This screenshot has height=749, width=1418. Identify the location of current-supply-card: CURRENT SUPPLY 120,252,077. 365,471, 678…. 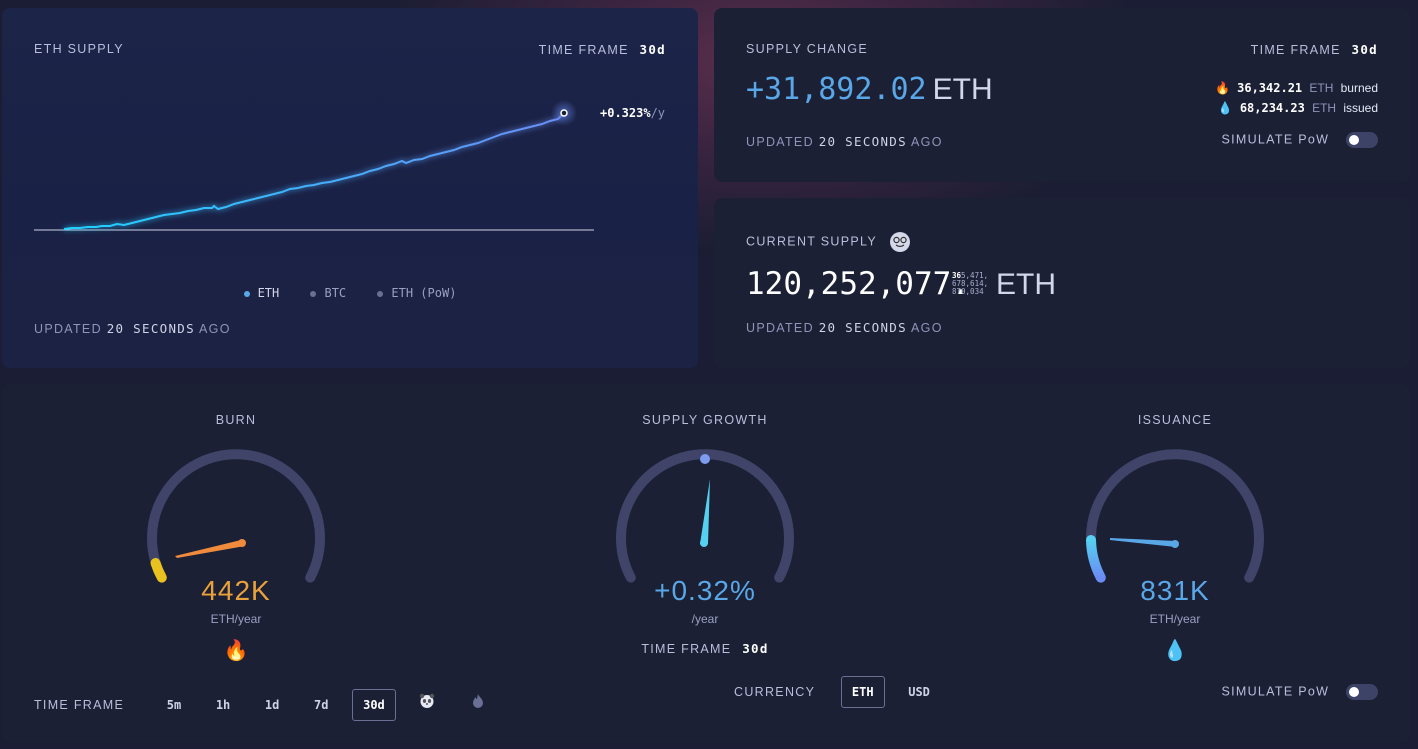
(1062, 283).